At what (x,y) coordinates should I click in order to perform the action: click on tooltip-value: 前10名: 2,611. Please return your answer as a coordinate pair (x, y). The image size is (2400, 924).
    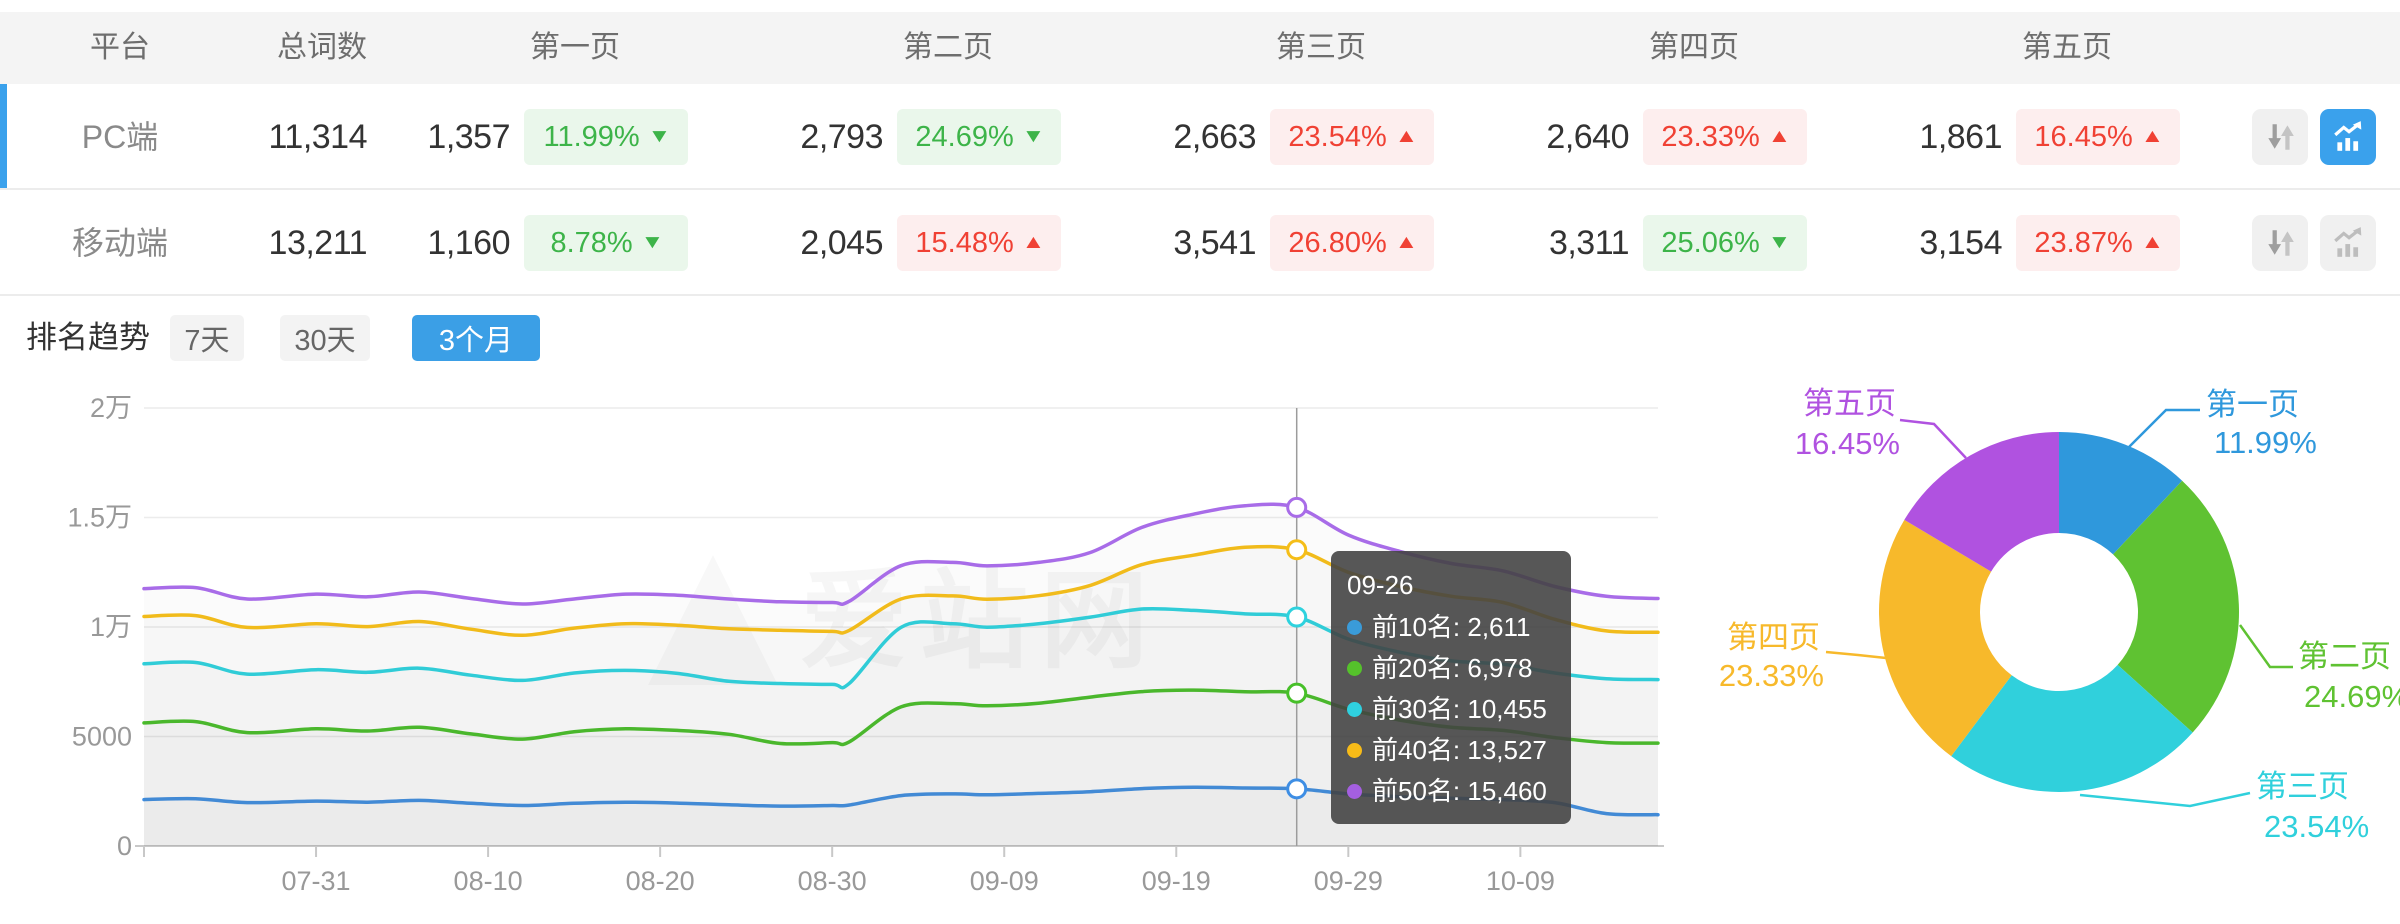
    Looking at the image, I should click on (1451, 627).